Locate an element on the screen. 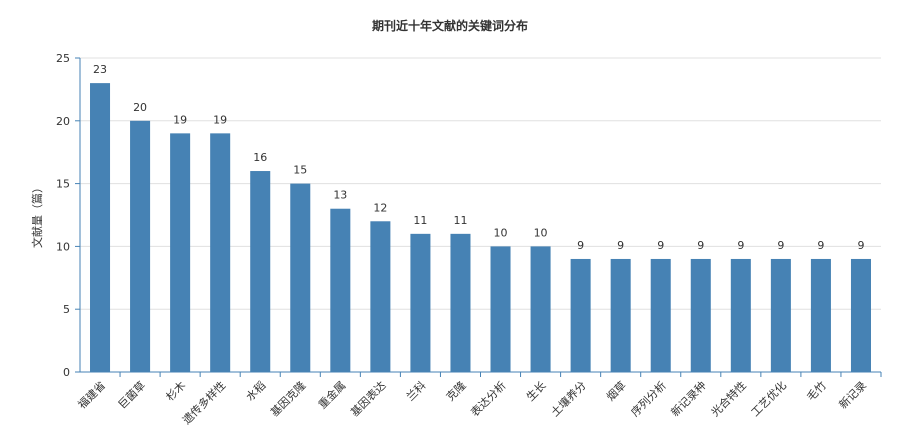  data-label: 15 is located at coordinates (300, 170).